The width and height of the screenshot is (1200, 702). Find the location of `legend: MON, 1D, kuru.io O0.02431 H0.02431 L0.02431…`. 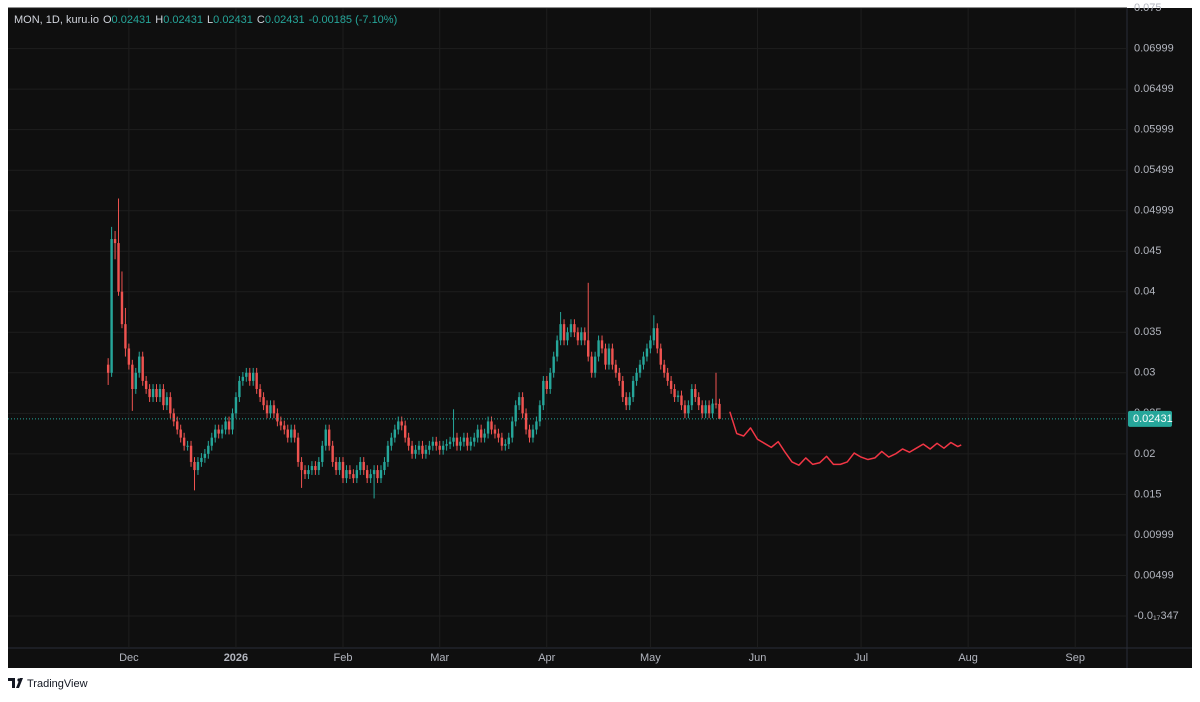

legend: MON, 1D, kuru.io O0.02431 H0.02431 L0.02431… is located at coordinates (205, 20).